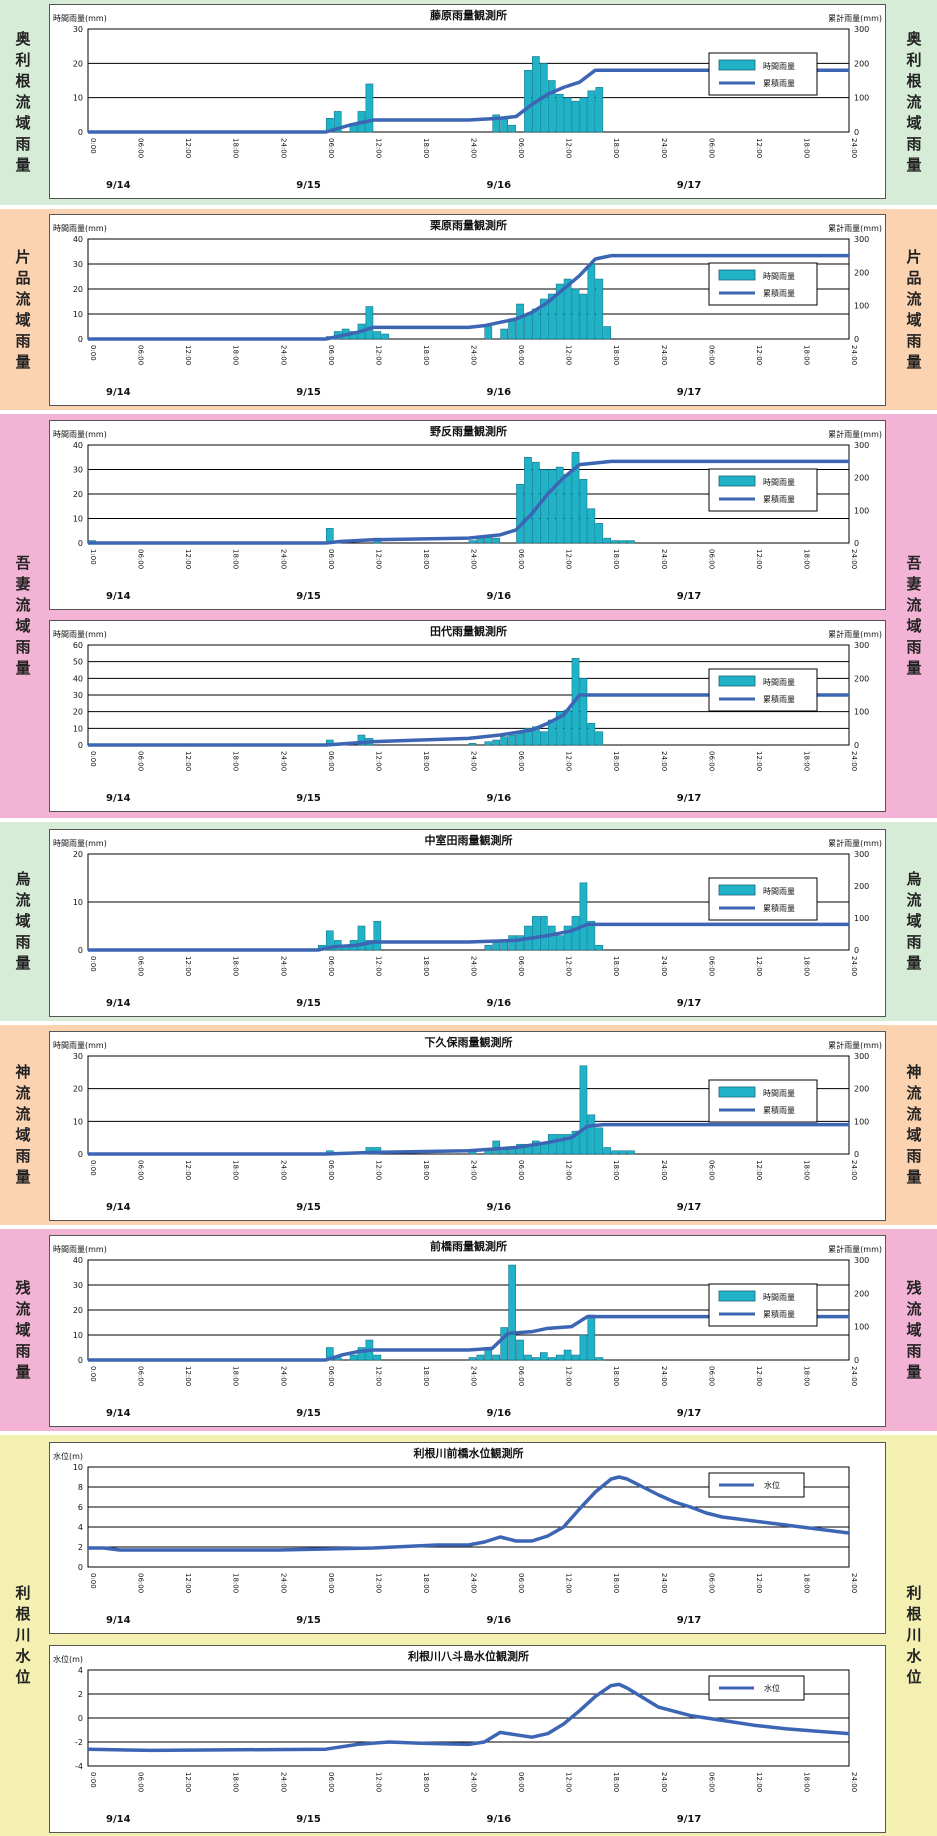 Image resolution: width=937 pixels, height=1836 pixels. I want to click on legend-rain-label: 時間雨量, so click(779, 66).